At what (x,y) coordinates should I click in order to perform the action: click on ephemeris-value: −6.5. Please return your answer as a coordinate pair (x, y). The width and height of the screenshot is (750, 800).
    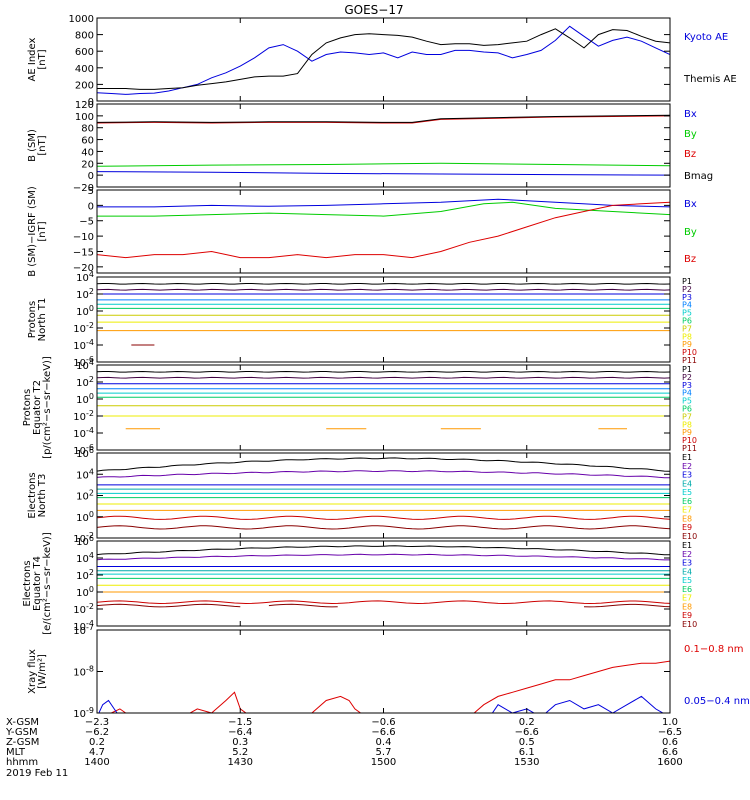
    Looking at the image, I should click on (670, 732).